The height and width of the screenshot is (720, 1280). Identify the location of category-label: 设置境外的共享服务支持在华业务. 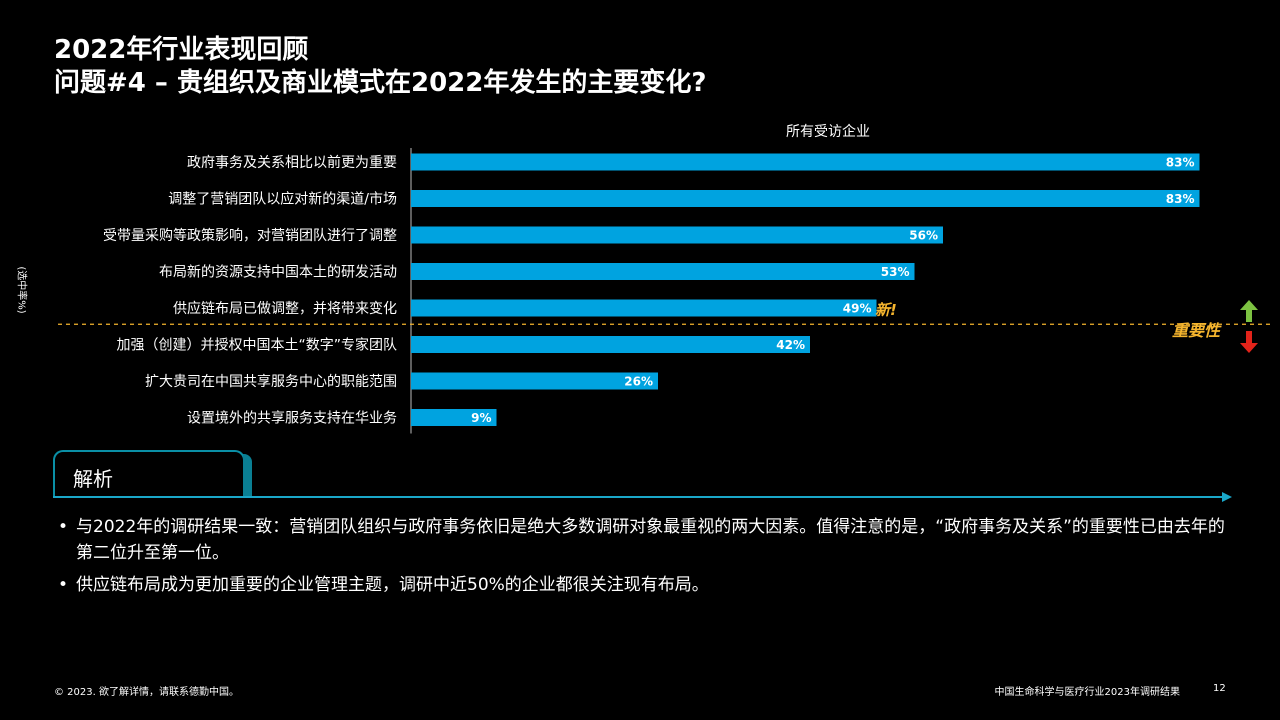
(292, 418).